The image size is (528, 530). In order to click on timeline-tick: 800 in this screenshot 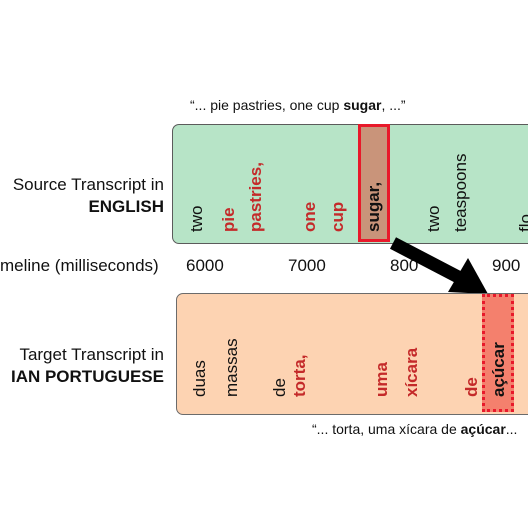, I will do `click(404, 265)`.